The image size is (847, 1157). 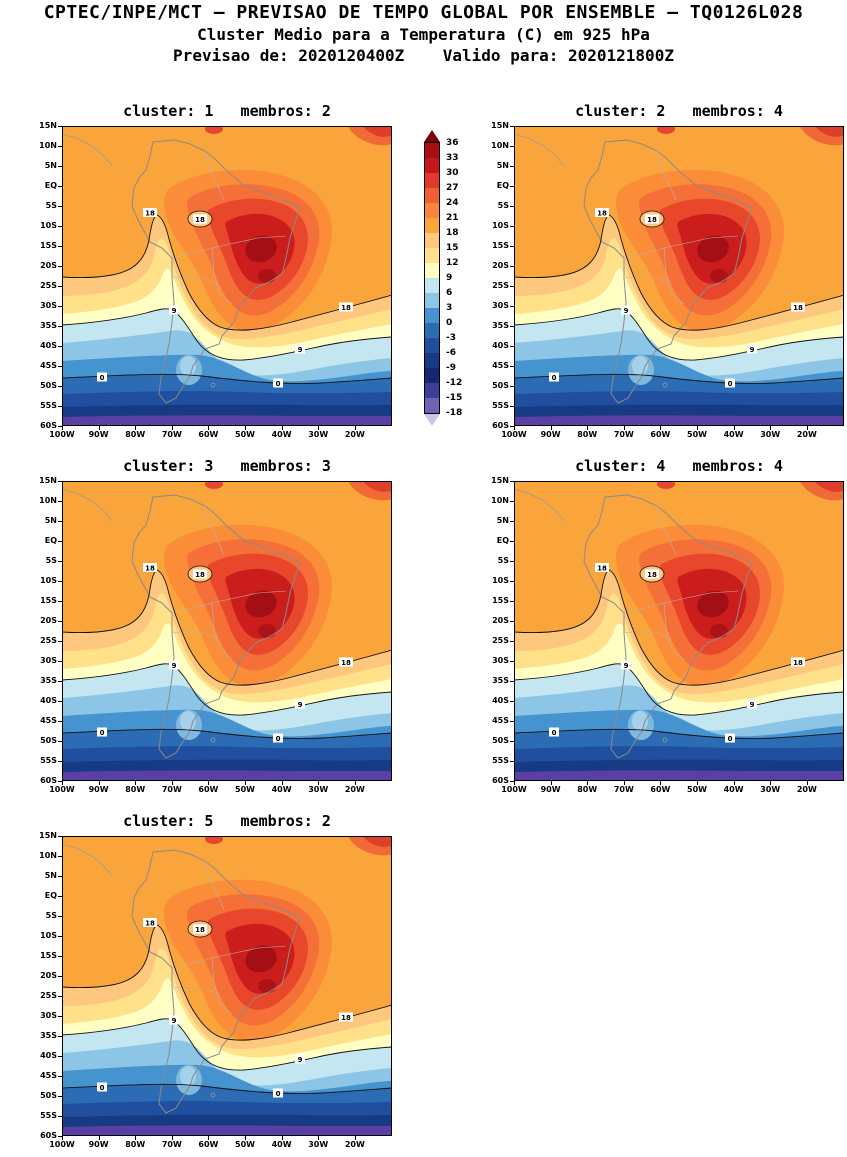 What do you see at coordinates (449, 323) in the screenshot?
I see `colorbar-level-label: 0` at bounding box center [449, 323].